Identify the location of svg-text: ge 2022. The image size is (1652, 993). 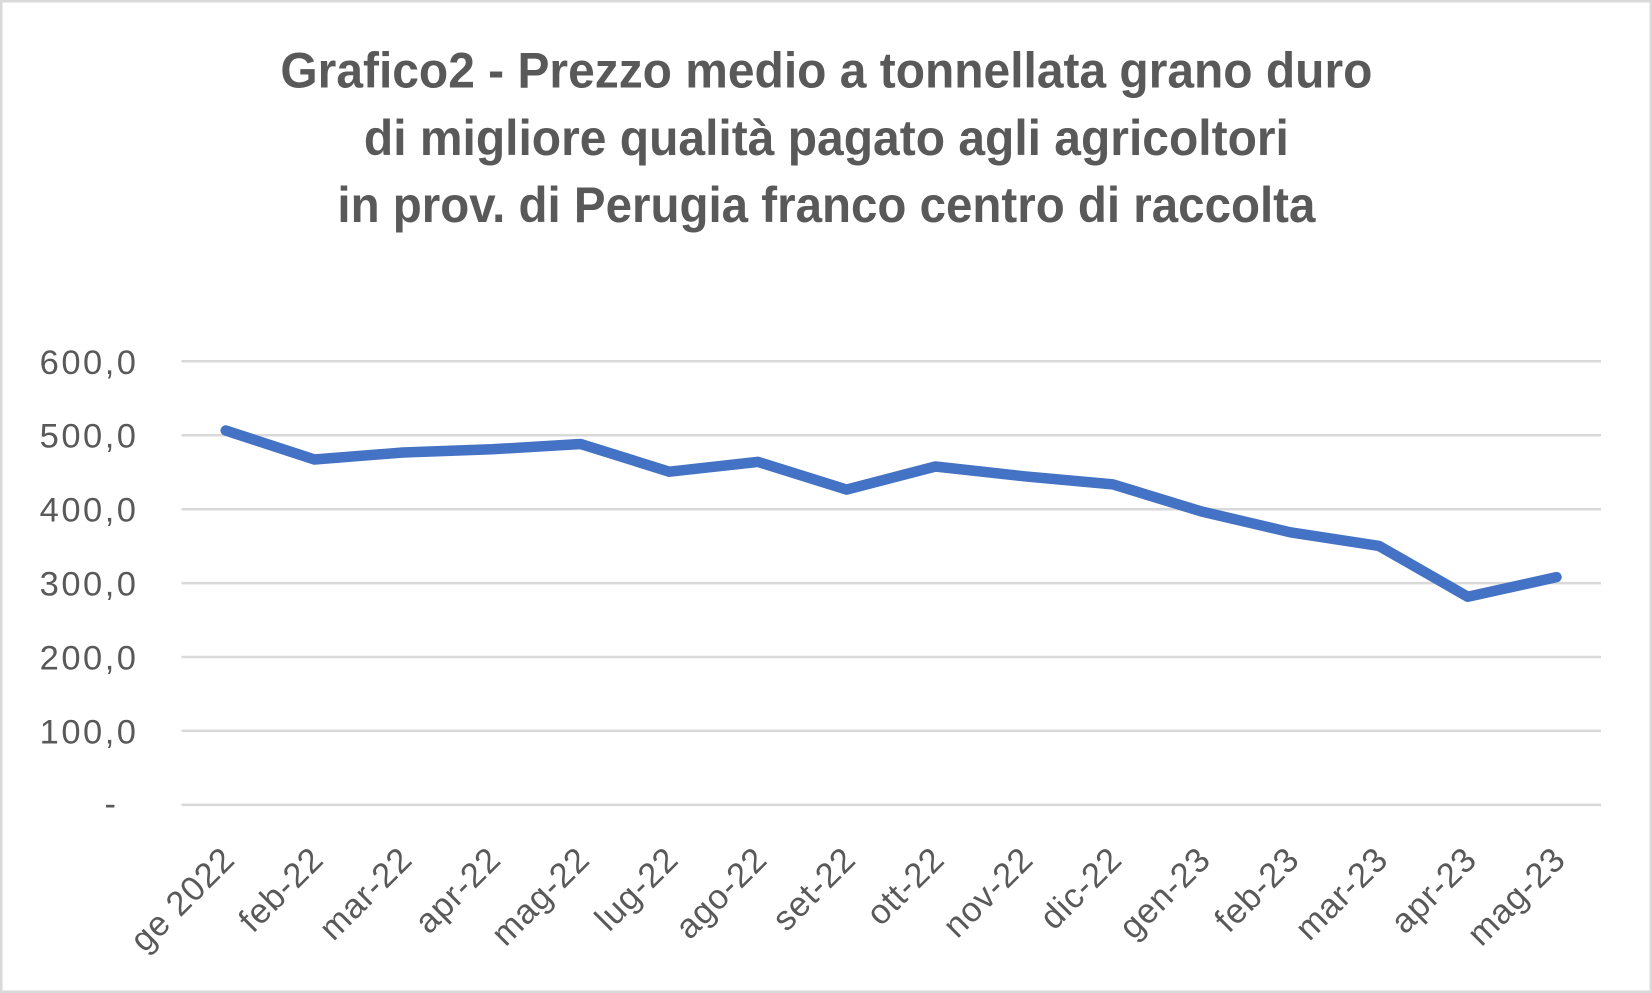
(182, 899).